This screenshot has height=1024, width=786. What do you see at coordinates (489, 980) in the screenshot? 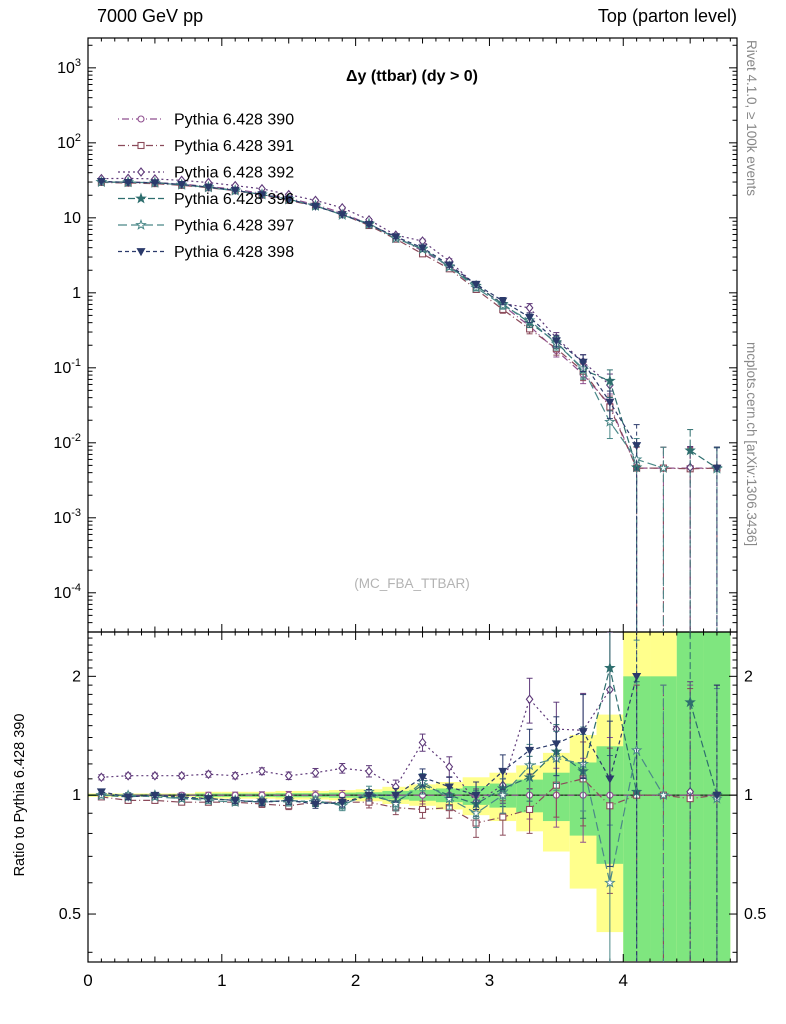
I see `x-tick-label: 3` at bounding box center [489, 980].